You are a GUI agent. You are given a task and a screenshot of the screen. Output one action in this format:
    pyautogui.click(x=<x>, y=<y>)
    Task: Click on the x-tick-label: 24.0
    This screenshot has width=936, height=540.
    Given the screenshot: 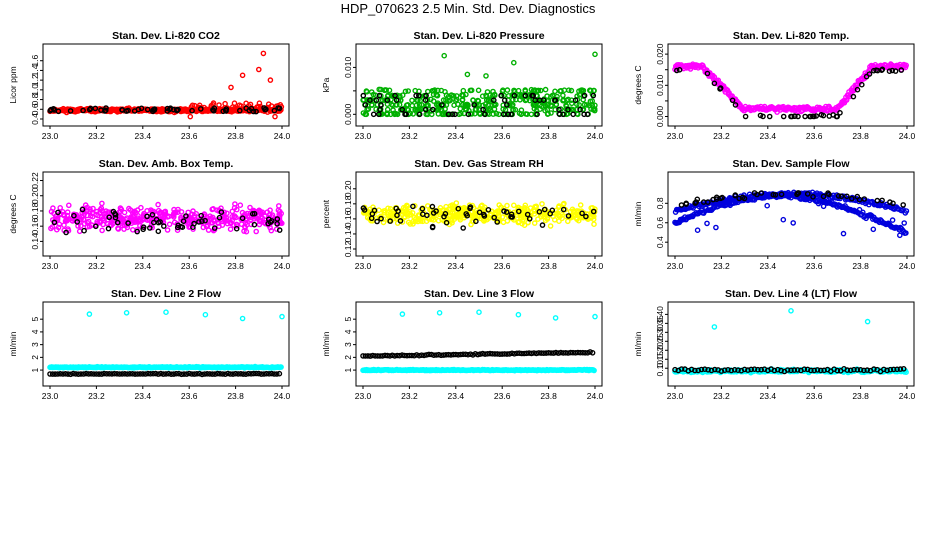 What is the action you would take?
    pyautogui.click(x=595, y=136)
    